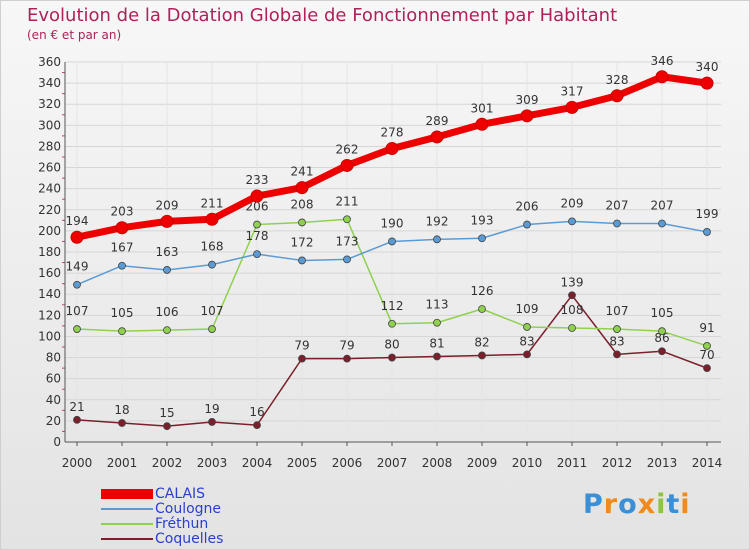 This screenshot has width=750, height=550. What do you see at coordinates (122, 463) in the screenshot?
I see `x-tick-label: 2001` at bounding box center [122, 463].